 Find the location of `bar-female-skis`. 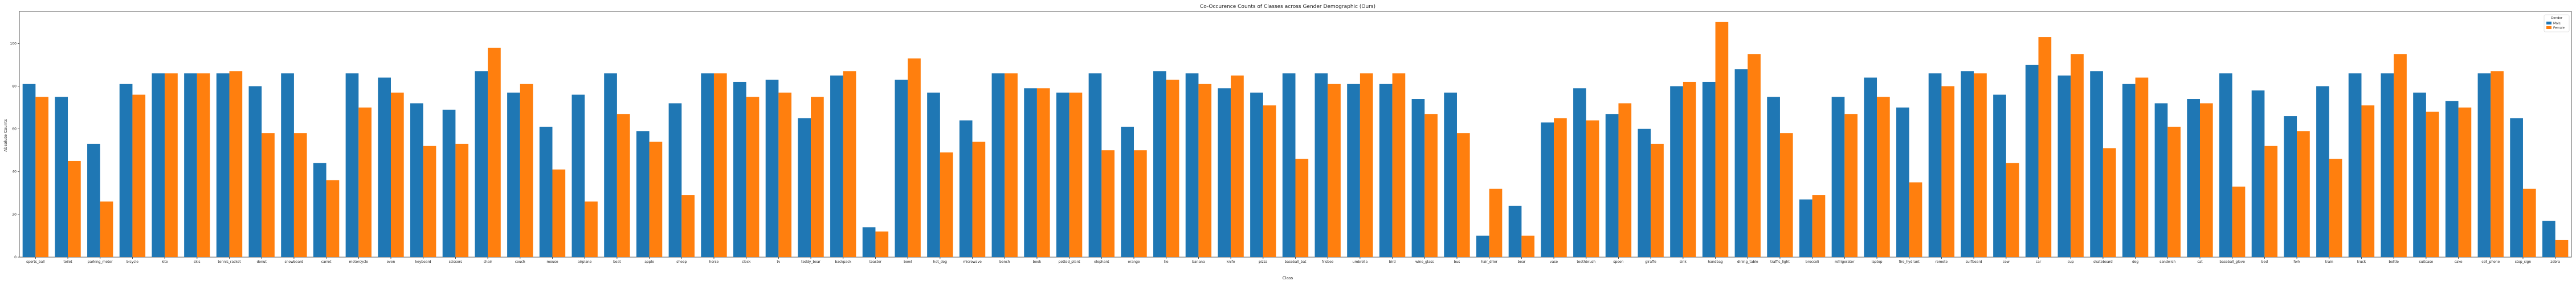

bar-female-skis is located at coordinates (203, 165).